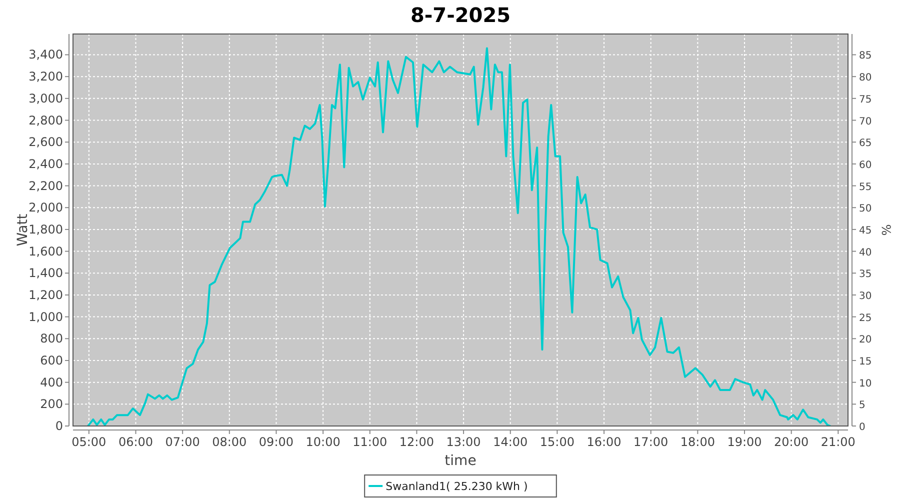 The height and width of the screenshot is (500, 900). Describe the element at coordinates (865, 56) in the screenshot. I see `y2-tick-label: 85` at that location.